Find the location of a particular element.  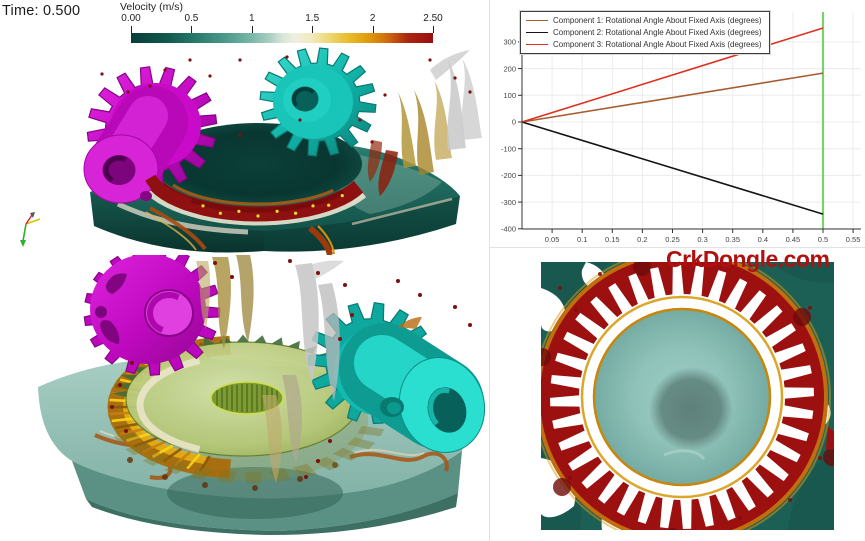

y-tick-label: -100 is located at coordinates (508, 148).